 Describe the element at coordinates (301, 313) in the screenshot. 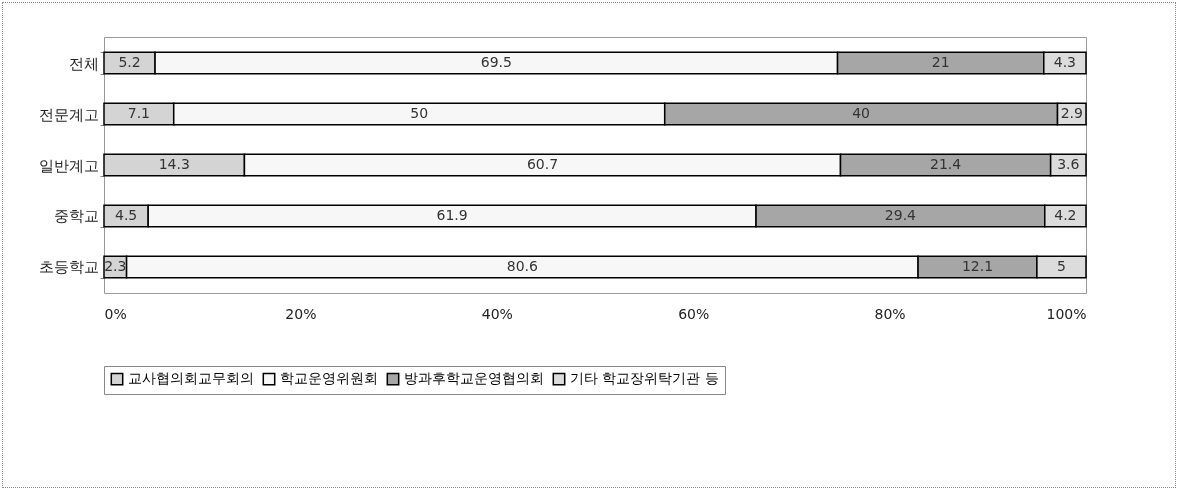

I see `x-tick-label: 20%` at that location.